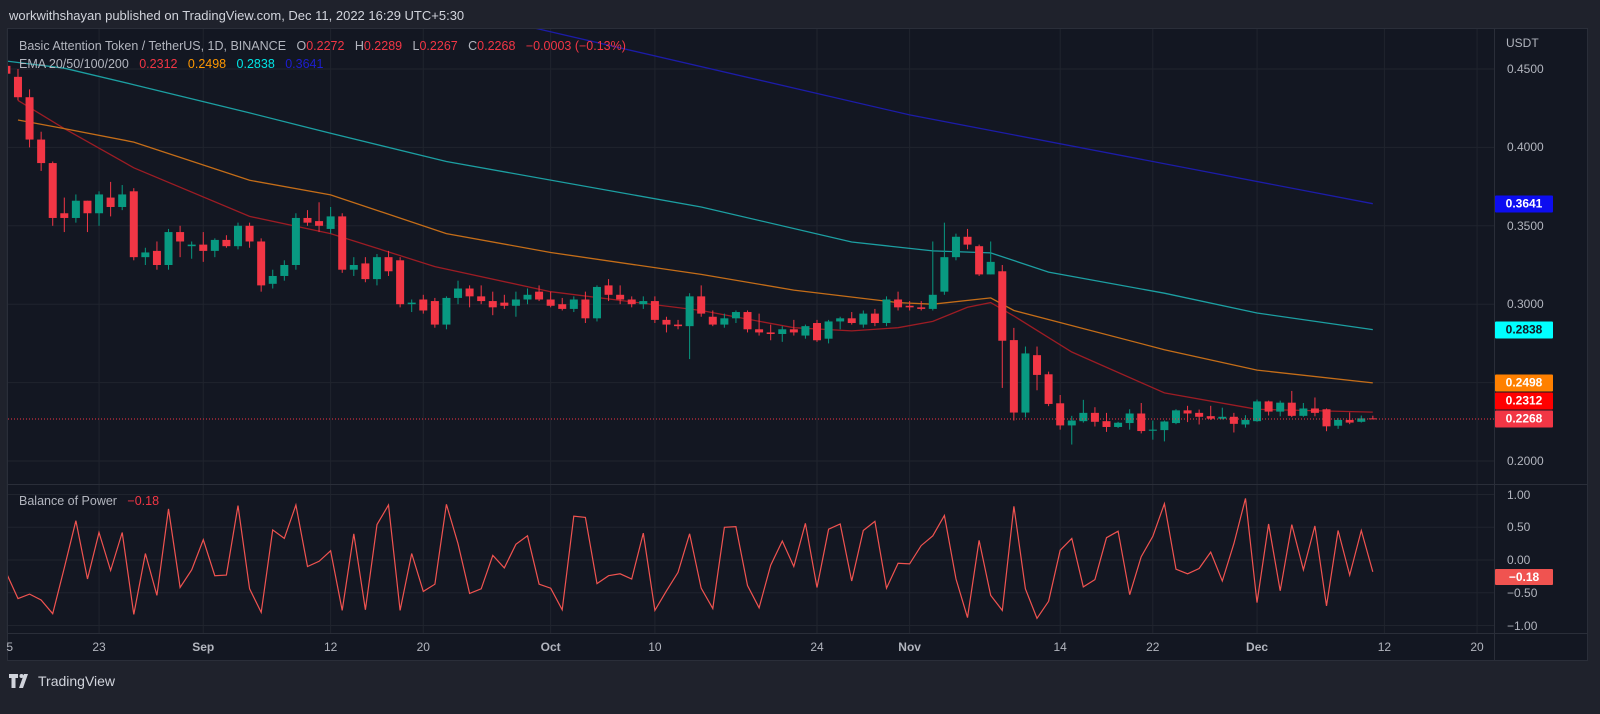 This screenshot has width=1600, height=714. I want to click on bop-line, so click(690, 559).